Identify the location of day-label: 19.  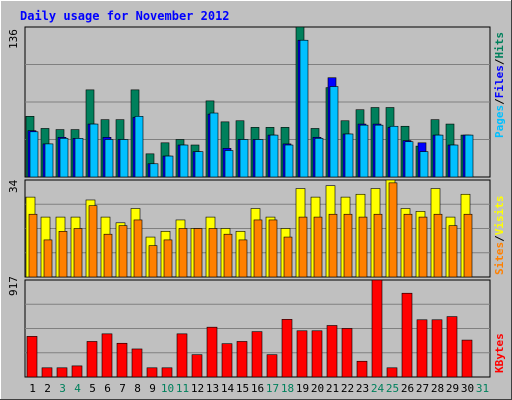
(302, 388).